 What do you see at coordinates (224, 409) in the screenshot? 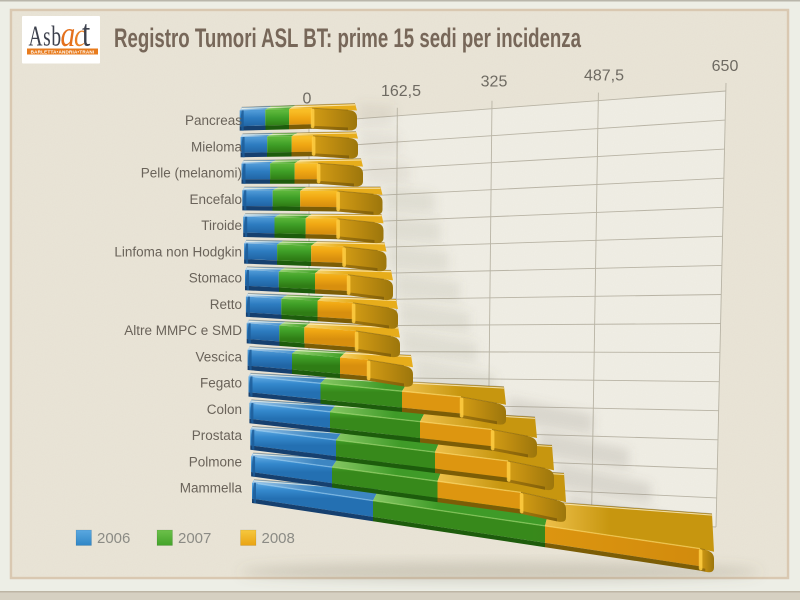
I see `svg-text: Colon` at bounding box center [224, 409].